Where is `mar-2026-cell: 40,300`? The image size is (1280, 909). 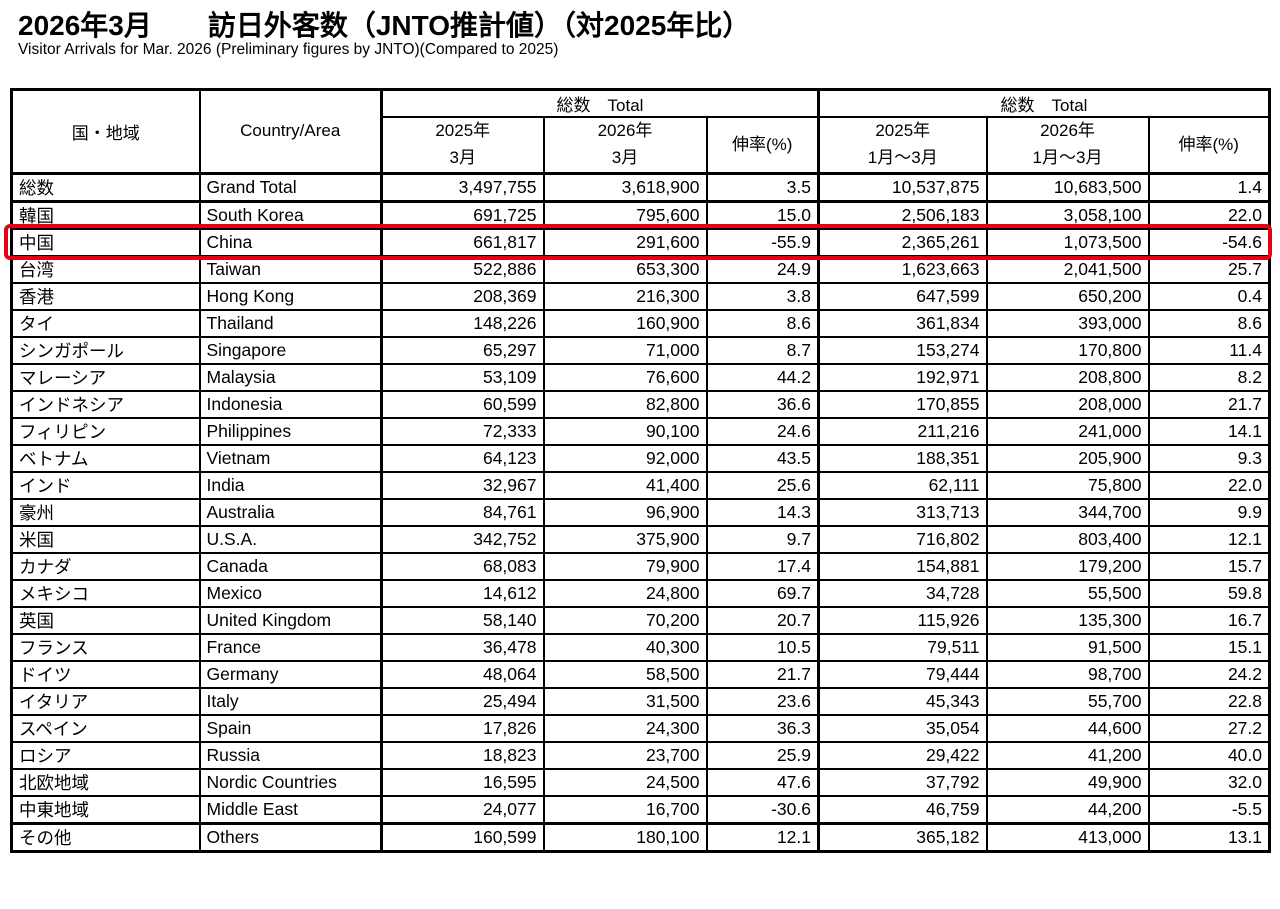
mar-2026-cell: 40,300 is located at coordinates (625, 647).